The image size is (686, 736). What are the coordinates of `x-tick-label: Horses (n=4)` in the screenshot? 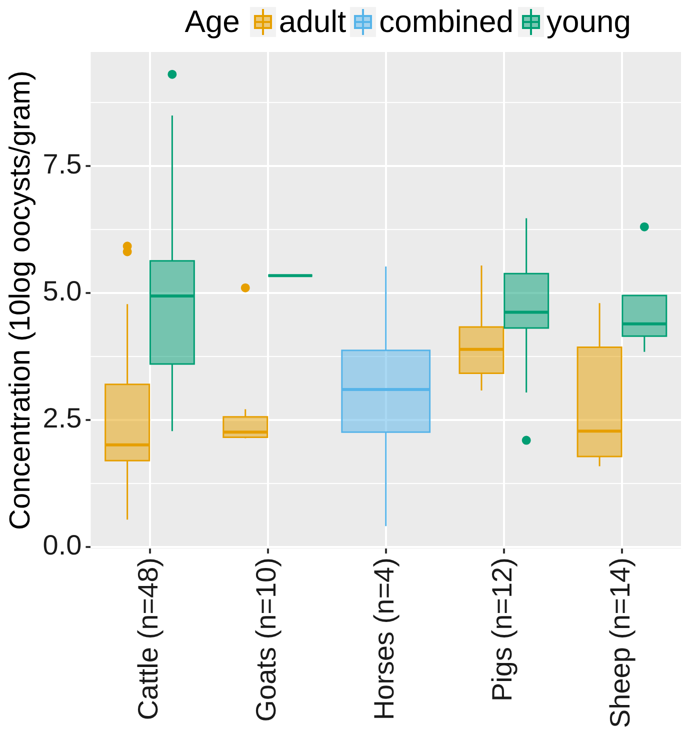 It's located at (384, 639).